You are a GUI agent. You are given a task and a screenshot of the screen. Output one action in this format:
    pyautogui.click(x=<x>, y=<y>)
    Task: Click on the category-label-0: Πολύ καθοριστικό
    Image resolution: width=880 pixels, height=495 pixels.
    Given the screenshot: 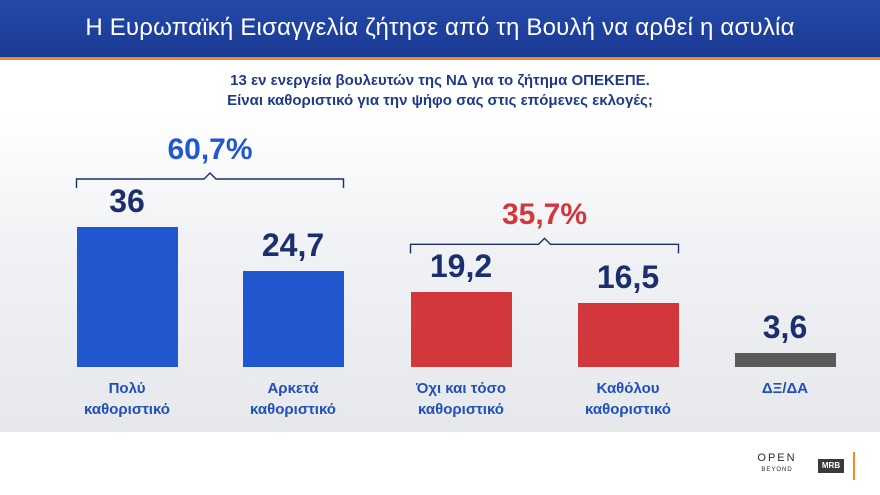 What is the action you would take?
    pyautogui.click(x=127, y=399)
    